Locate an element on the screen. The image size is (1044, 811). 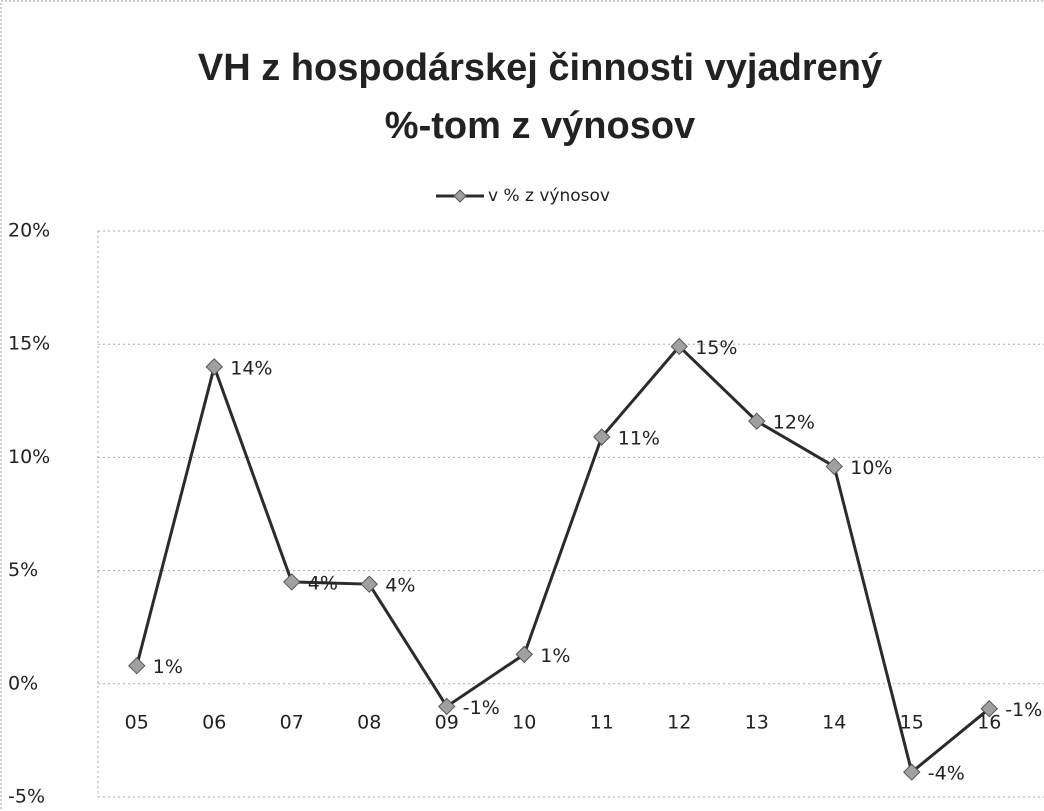
x-tick-label: 09 is located at coordinates (447, 722).